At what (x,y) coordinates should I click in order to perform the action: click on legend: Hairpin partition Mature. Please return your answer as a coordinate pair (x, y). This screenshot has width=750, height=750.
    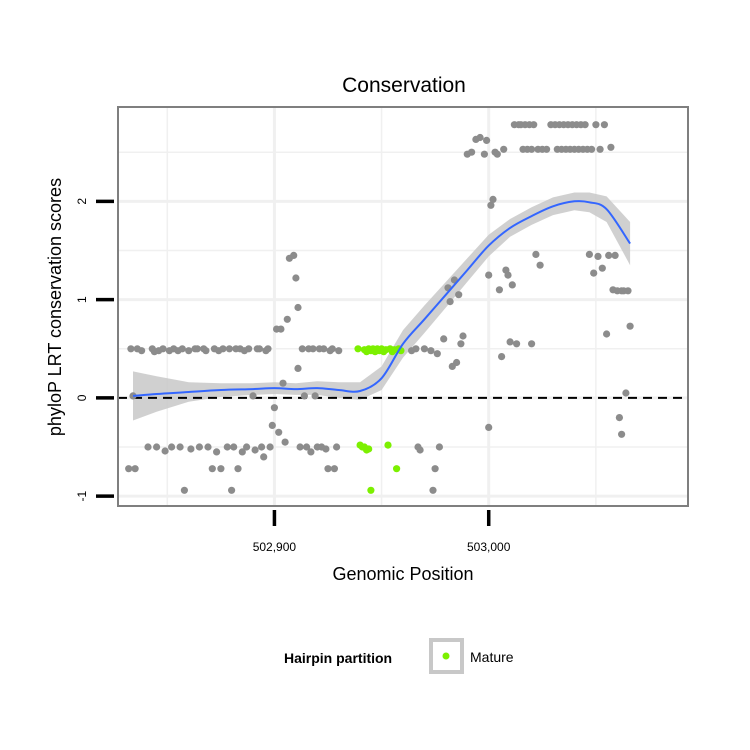
    Looking at the image, I should click on (399, 656).